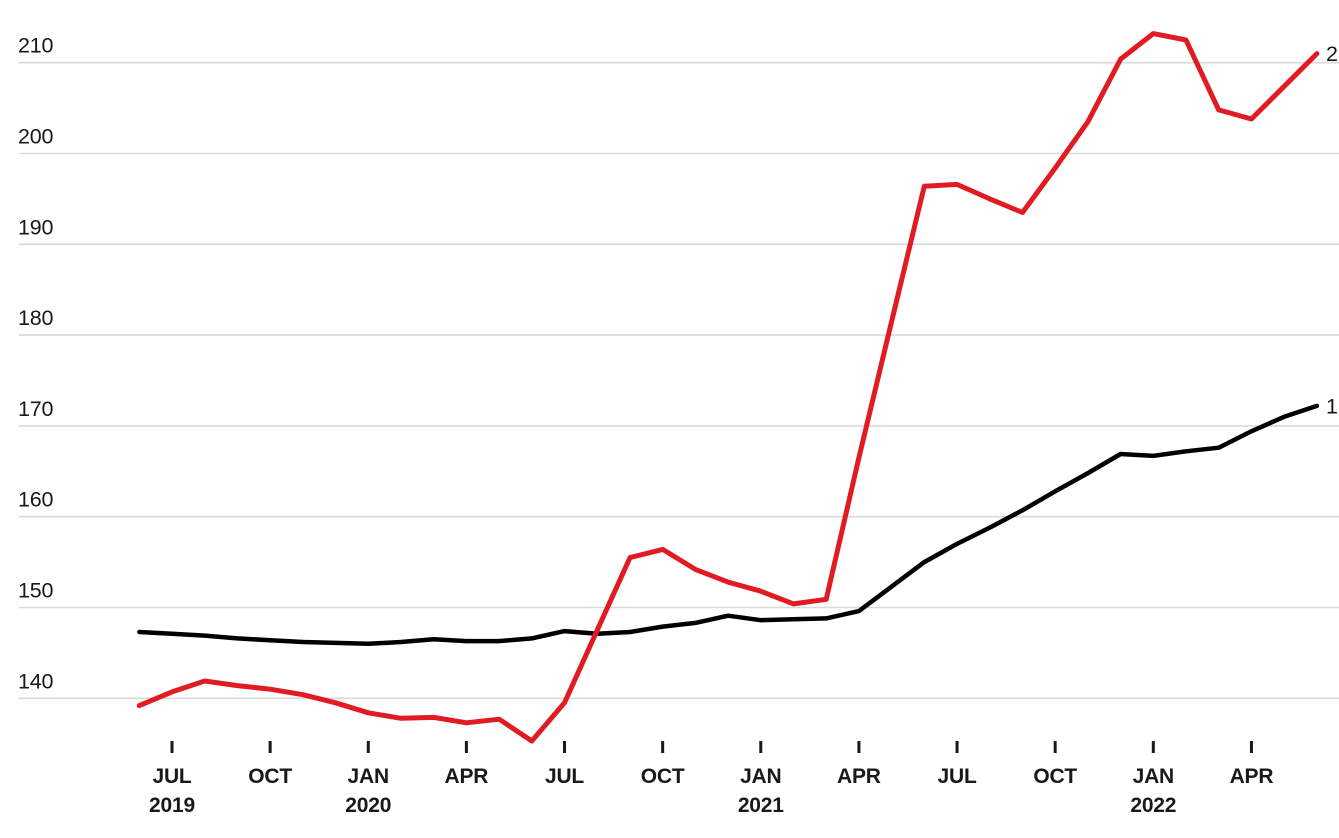  Describe the element at coordinates (172, 805) in the screenshot. I see `x-axis-year-label: 2019` at that location.